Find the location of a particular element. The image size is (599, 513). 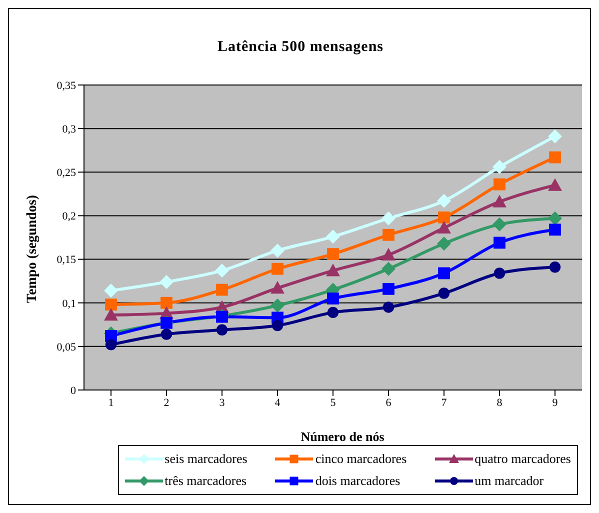

y-tick-label: 0,25 is located at coordinates (66, 173).